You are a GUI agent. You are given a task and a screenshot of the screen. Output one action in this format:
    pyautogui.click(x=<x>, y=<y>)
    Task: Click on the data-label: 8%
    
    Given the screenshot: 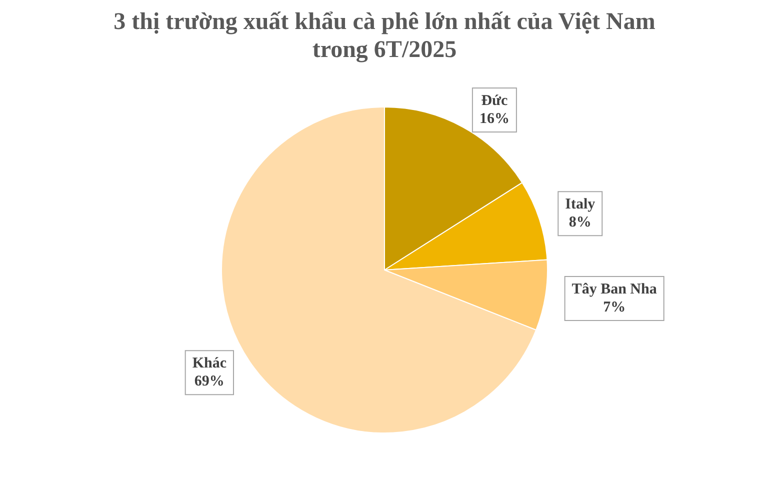 What is the action you would take?
    pyautogui.click(x=580, y=222)
    